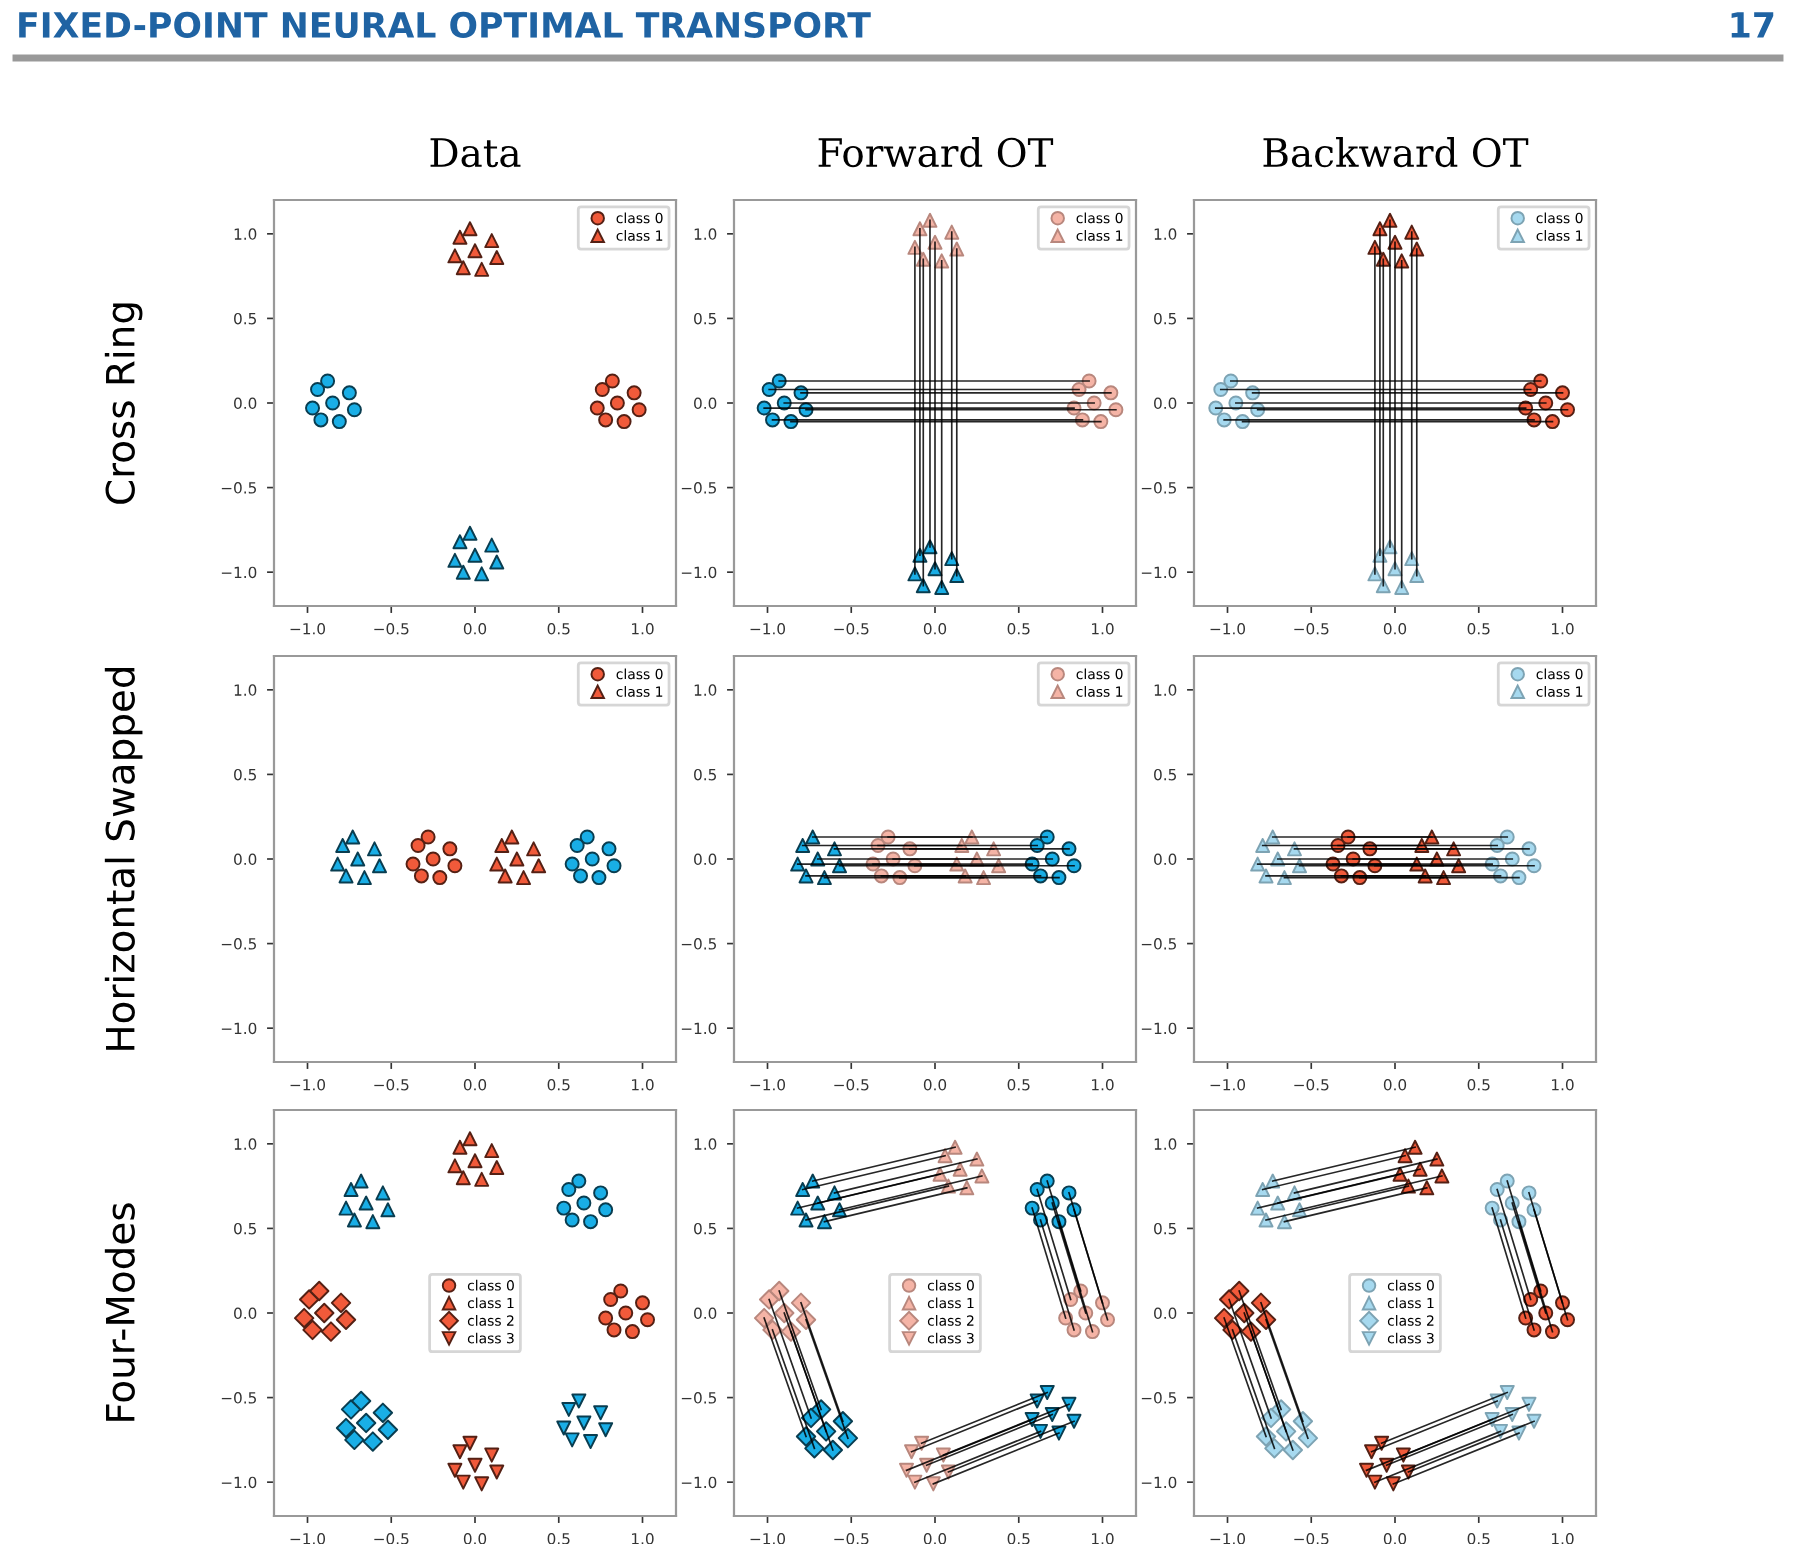  What do you see at coordinates (123, 858) in the screenshot?
I see `y-axis-title: Horizontal Swapped` at bounding box center [123, 858].